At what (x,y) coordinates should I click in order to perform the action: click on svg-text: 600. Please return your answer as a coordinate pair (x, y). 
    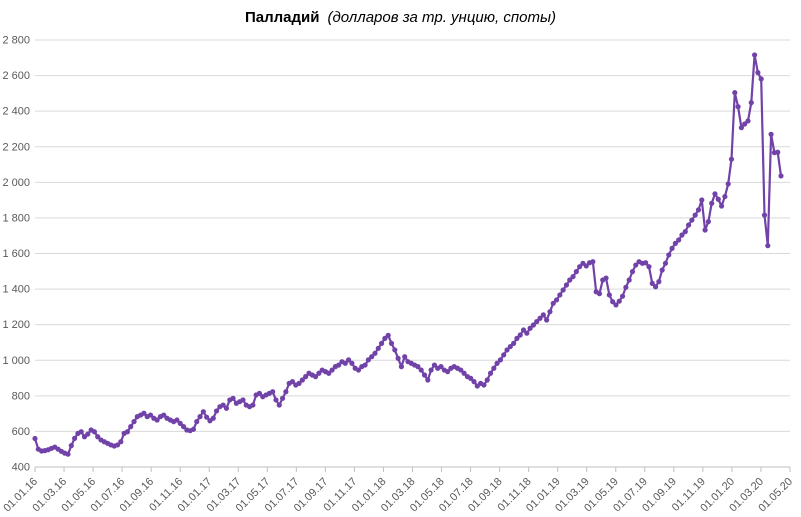
    Looking at the image, I should click on (21, 432).